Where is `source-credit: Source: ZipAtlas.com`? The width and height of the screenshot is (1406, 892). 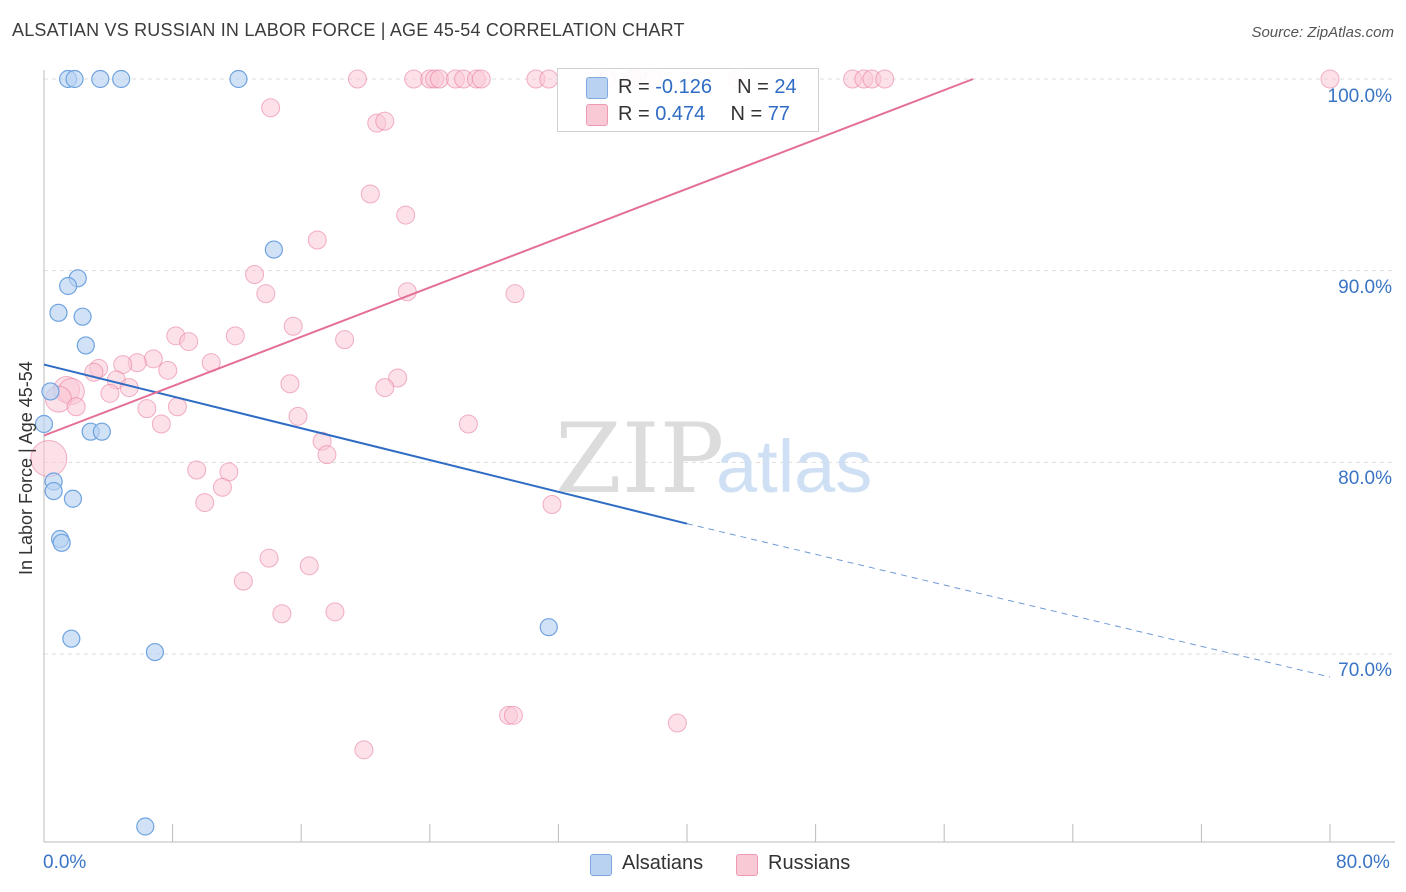
source-credit: Source: ZipAtlas.com is located at coordinates (1322, 32).